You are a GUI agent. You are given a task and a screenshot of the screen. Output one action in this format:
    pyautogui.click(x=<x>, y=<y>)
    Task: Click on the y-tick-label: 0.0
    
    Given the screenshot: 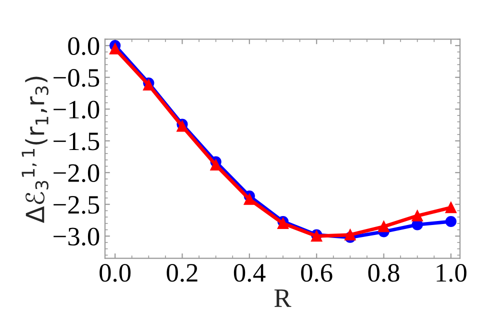 What is the action you would take?
    pyautogui.click(x=84, y=46)
    